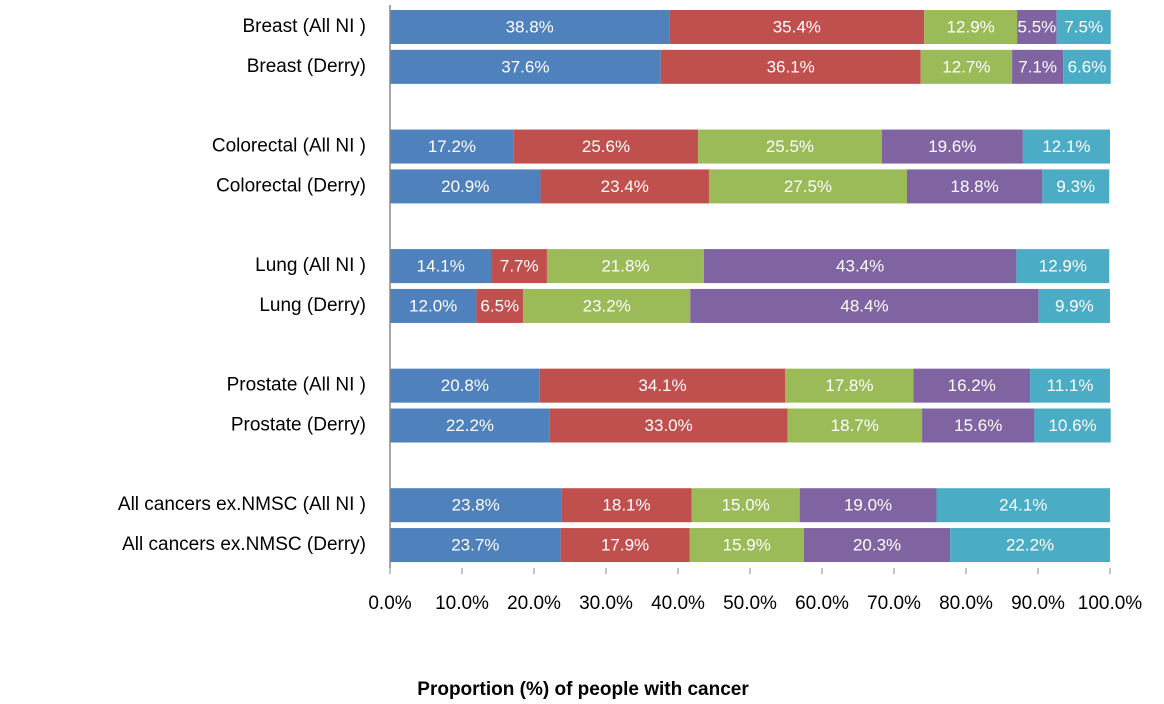  Describe the element at coordinates (583, 689) in the screenshot. I see `x-axis-title: Proportion (%) of people with cancer` at that location.